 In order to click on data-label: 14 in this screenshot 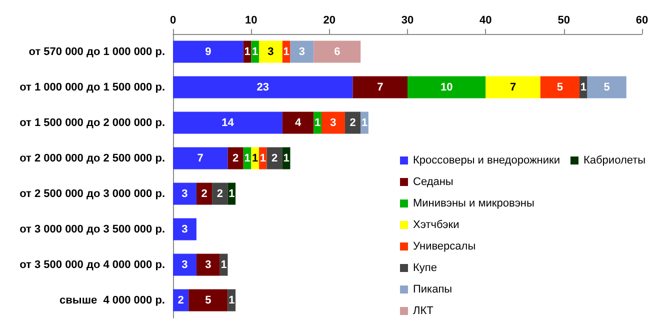, I will do `click(228, 122)`.